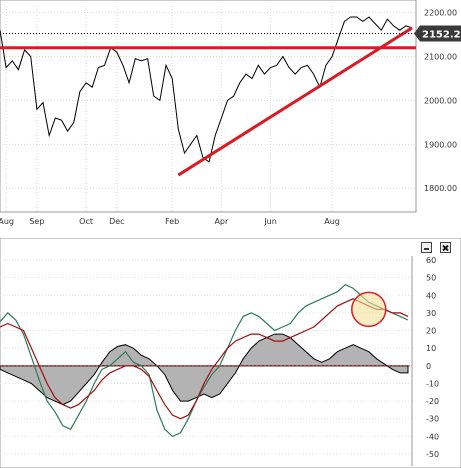  What do you see at coordinates (204, 369) in the screenshot?
I see `histogram-area` at bounding box center [204, 369].